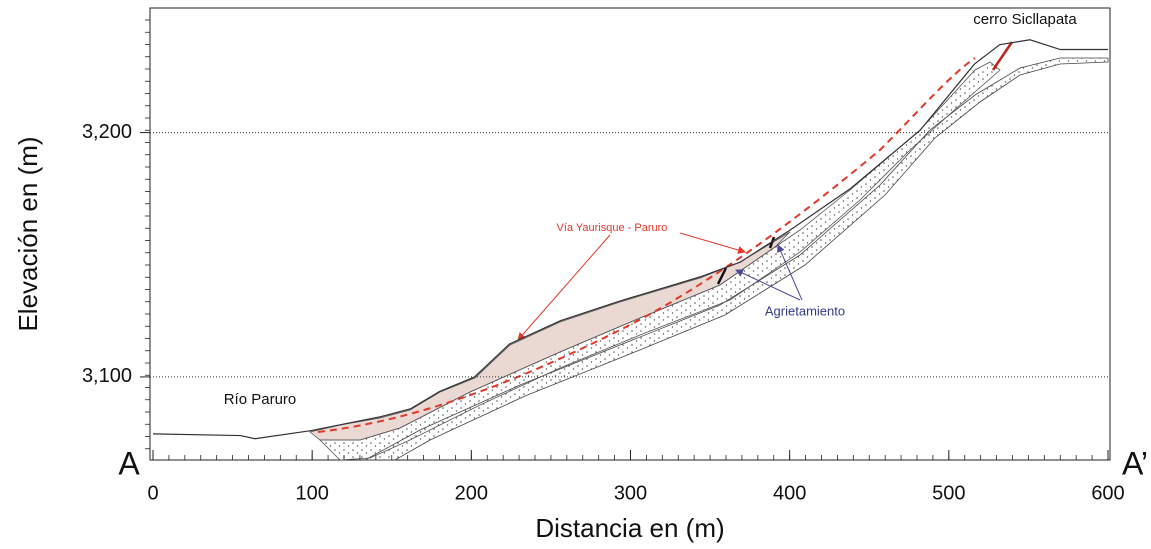 The image size is (1151, 549). What do you see at coordinates (612, 228) in the screenshot?
I see `road-label: Vía Yaurisque - Paruro` at bounding box center [612, 228].